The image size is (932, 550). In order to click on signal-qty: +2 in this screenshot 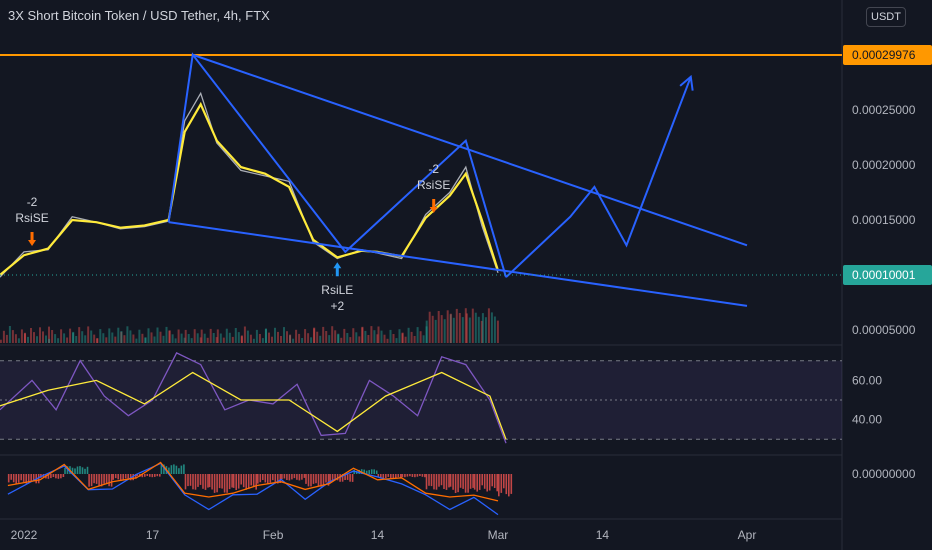, I will do `click(337, 306)`.